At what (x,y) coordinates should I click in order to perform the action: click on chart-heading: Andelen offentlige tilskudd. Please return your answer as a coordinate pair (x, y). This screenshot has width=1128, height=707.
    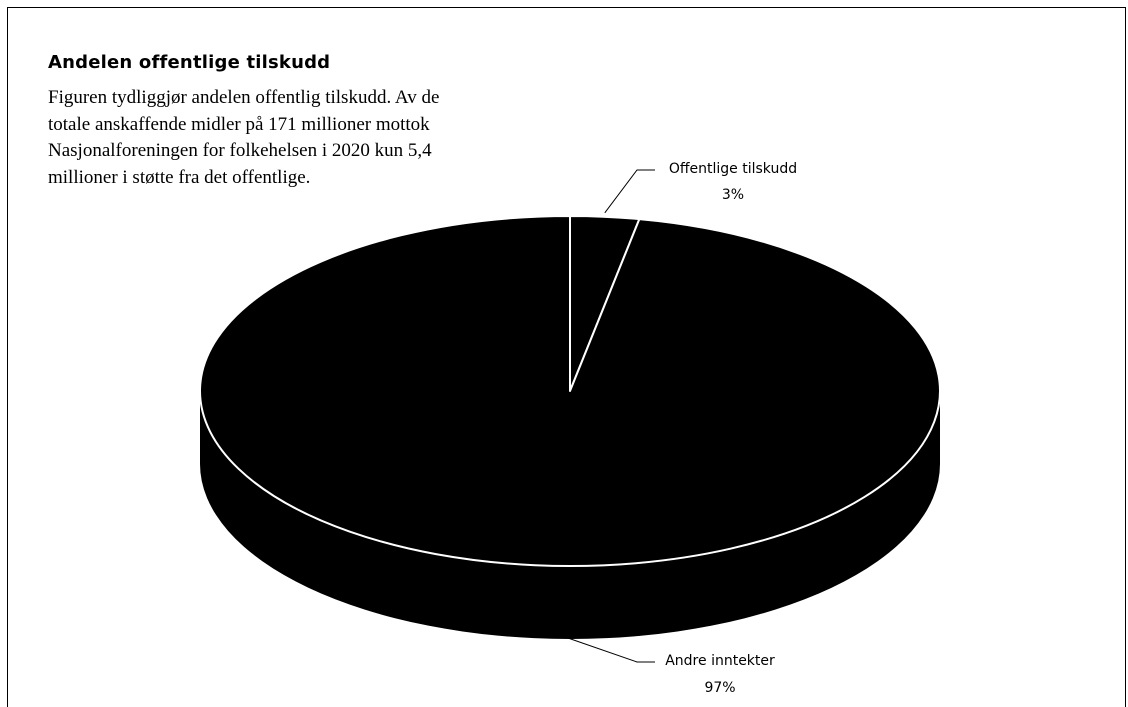
    Looking at the image, I should click on (189, 62).